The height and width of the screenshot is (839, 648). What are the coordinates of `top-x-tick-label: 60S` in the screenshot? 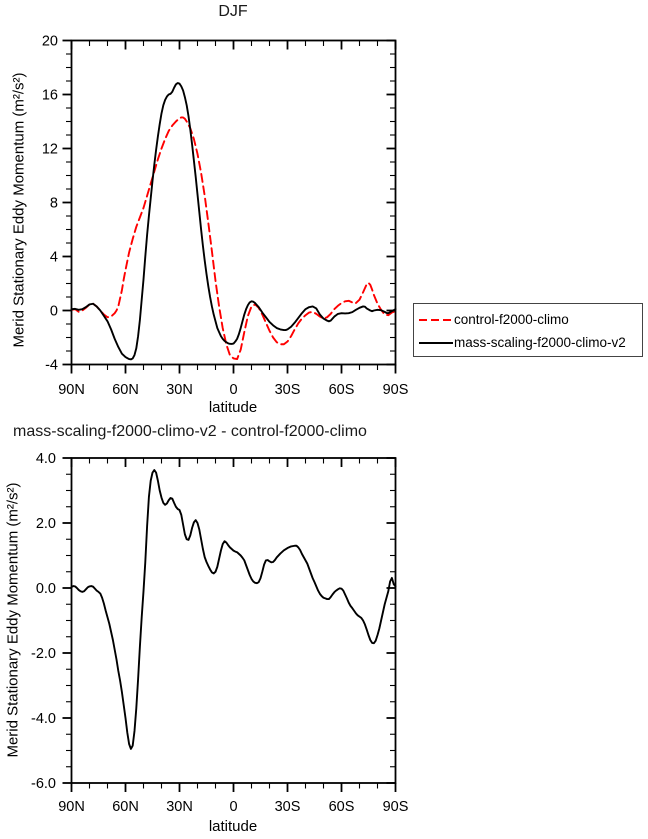 It's located at (342, 390).